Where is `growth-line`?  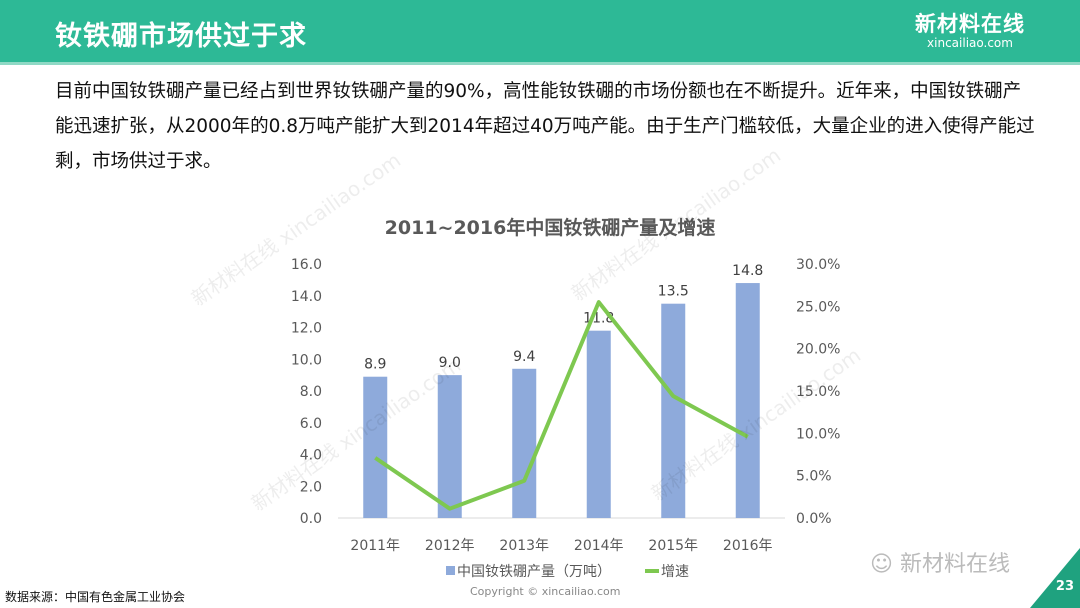
growth-line is located at coordinates (561, 405).